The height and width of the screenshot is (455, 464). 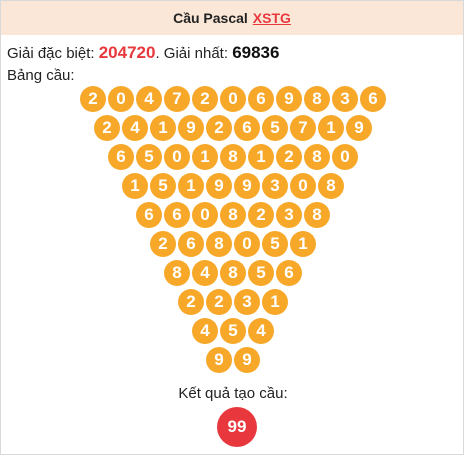 I want to click on first-prize-value: 69836, so click(x=256, y=52).